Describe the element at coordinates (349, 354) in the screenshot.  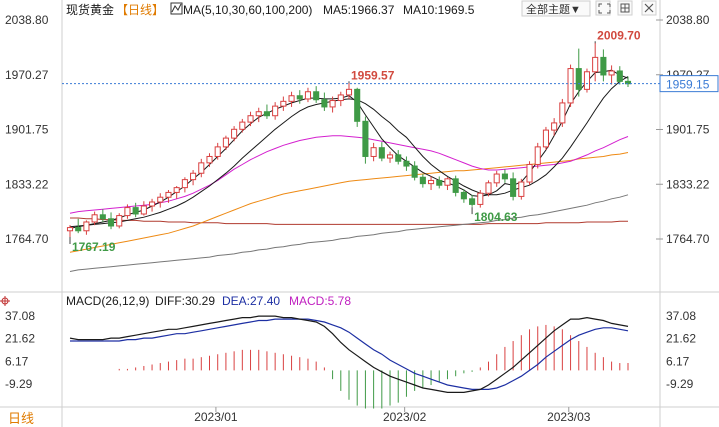
I see `macd-lines` at that location.